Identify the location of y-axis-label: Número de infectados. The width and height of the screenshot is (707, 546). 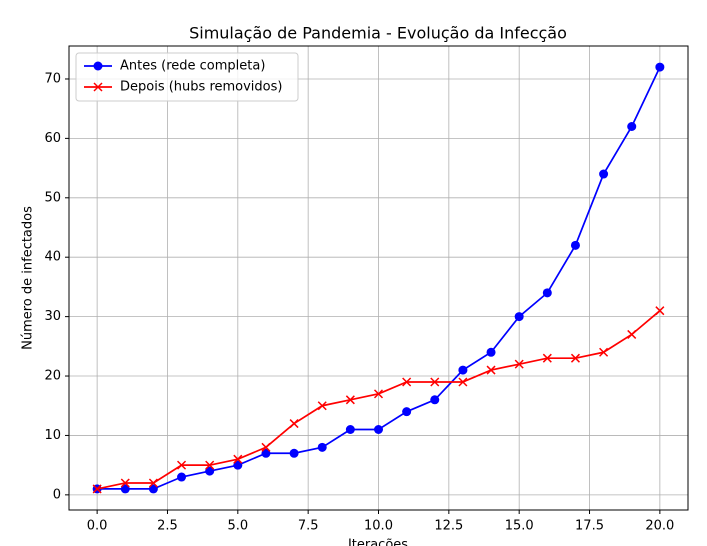
(28, 278).